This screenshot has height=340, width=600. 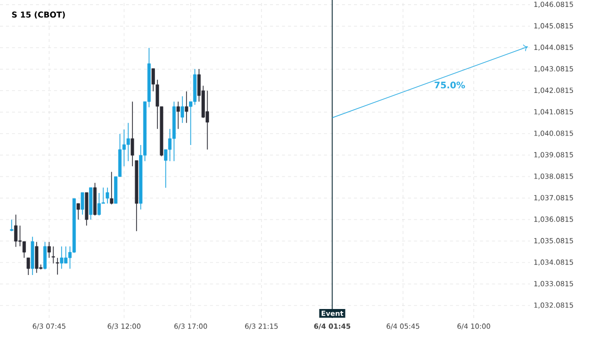 I want to click on text: S 15 (CBOT), so click(x=38, y=15).